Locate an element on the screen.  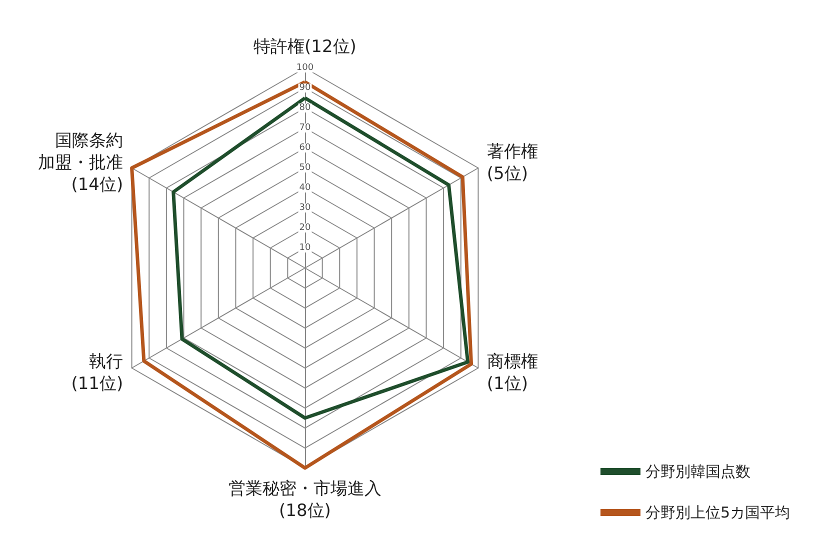
spoke-label: 営業秘密・市場進入 (18位) is located at coordinates (305, 500).